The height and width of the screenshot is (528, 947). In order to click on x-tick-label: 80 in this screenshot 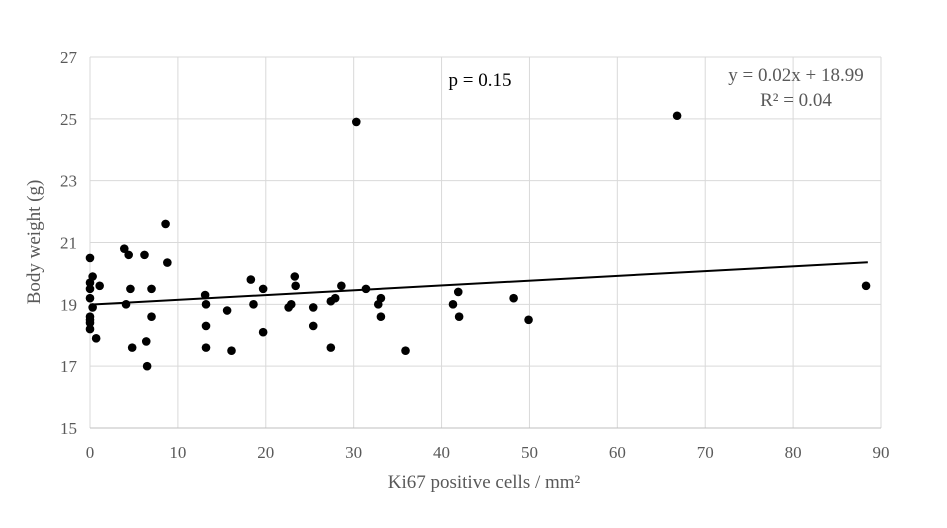, I will do `click(793, 452)`.